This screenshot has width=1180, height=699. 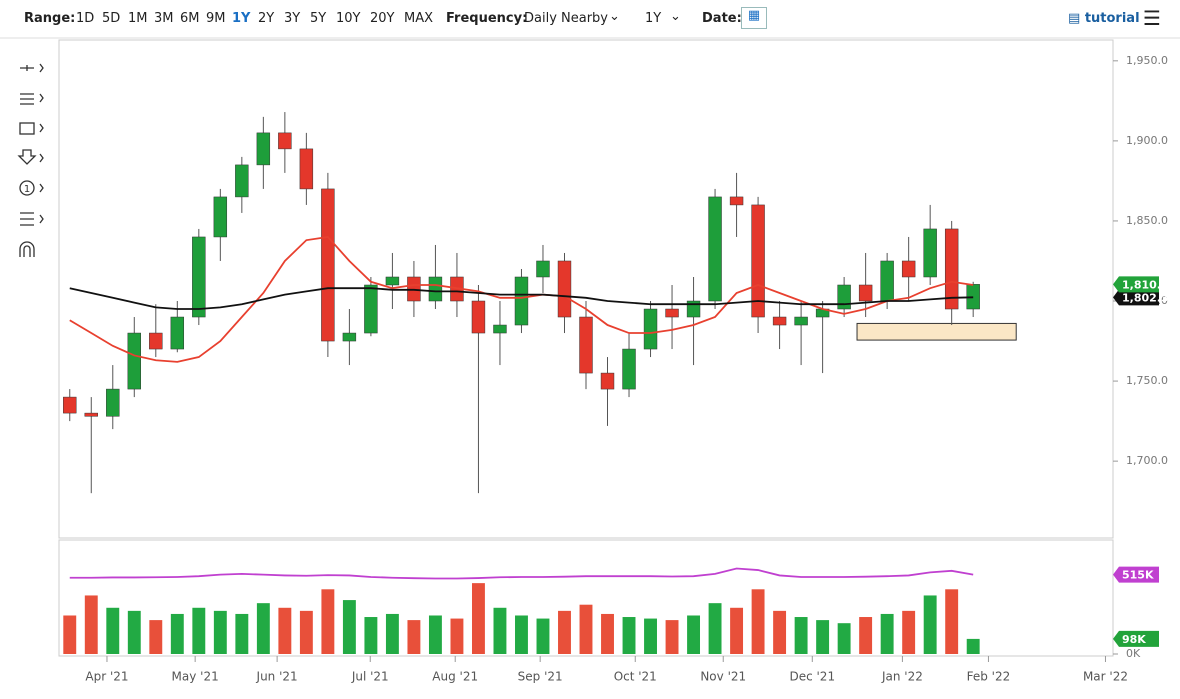 I want to click on price-badge-label: 515K, so click(x=1138, y=575).